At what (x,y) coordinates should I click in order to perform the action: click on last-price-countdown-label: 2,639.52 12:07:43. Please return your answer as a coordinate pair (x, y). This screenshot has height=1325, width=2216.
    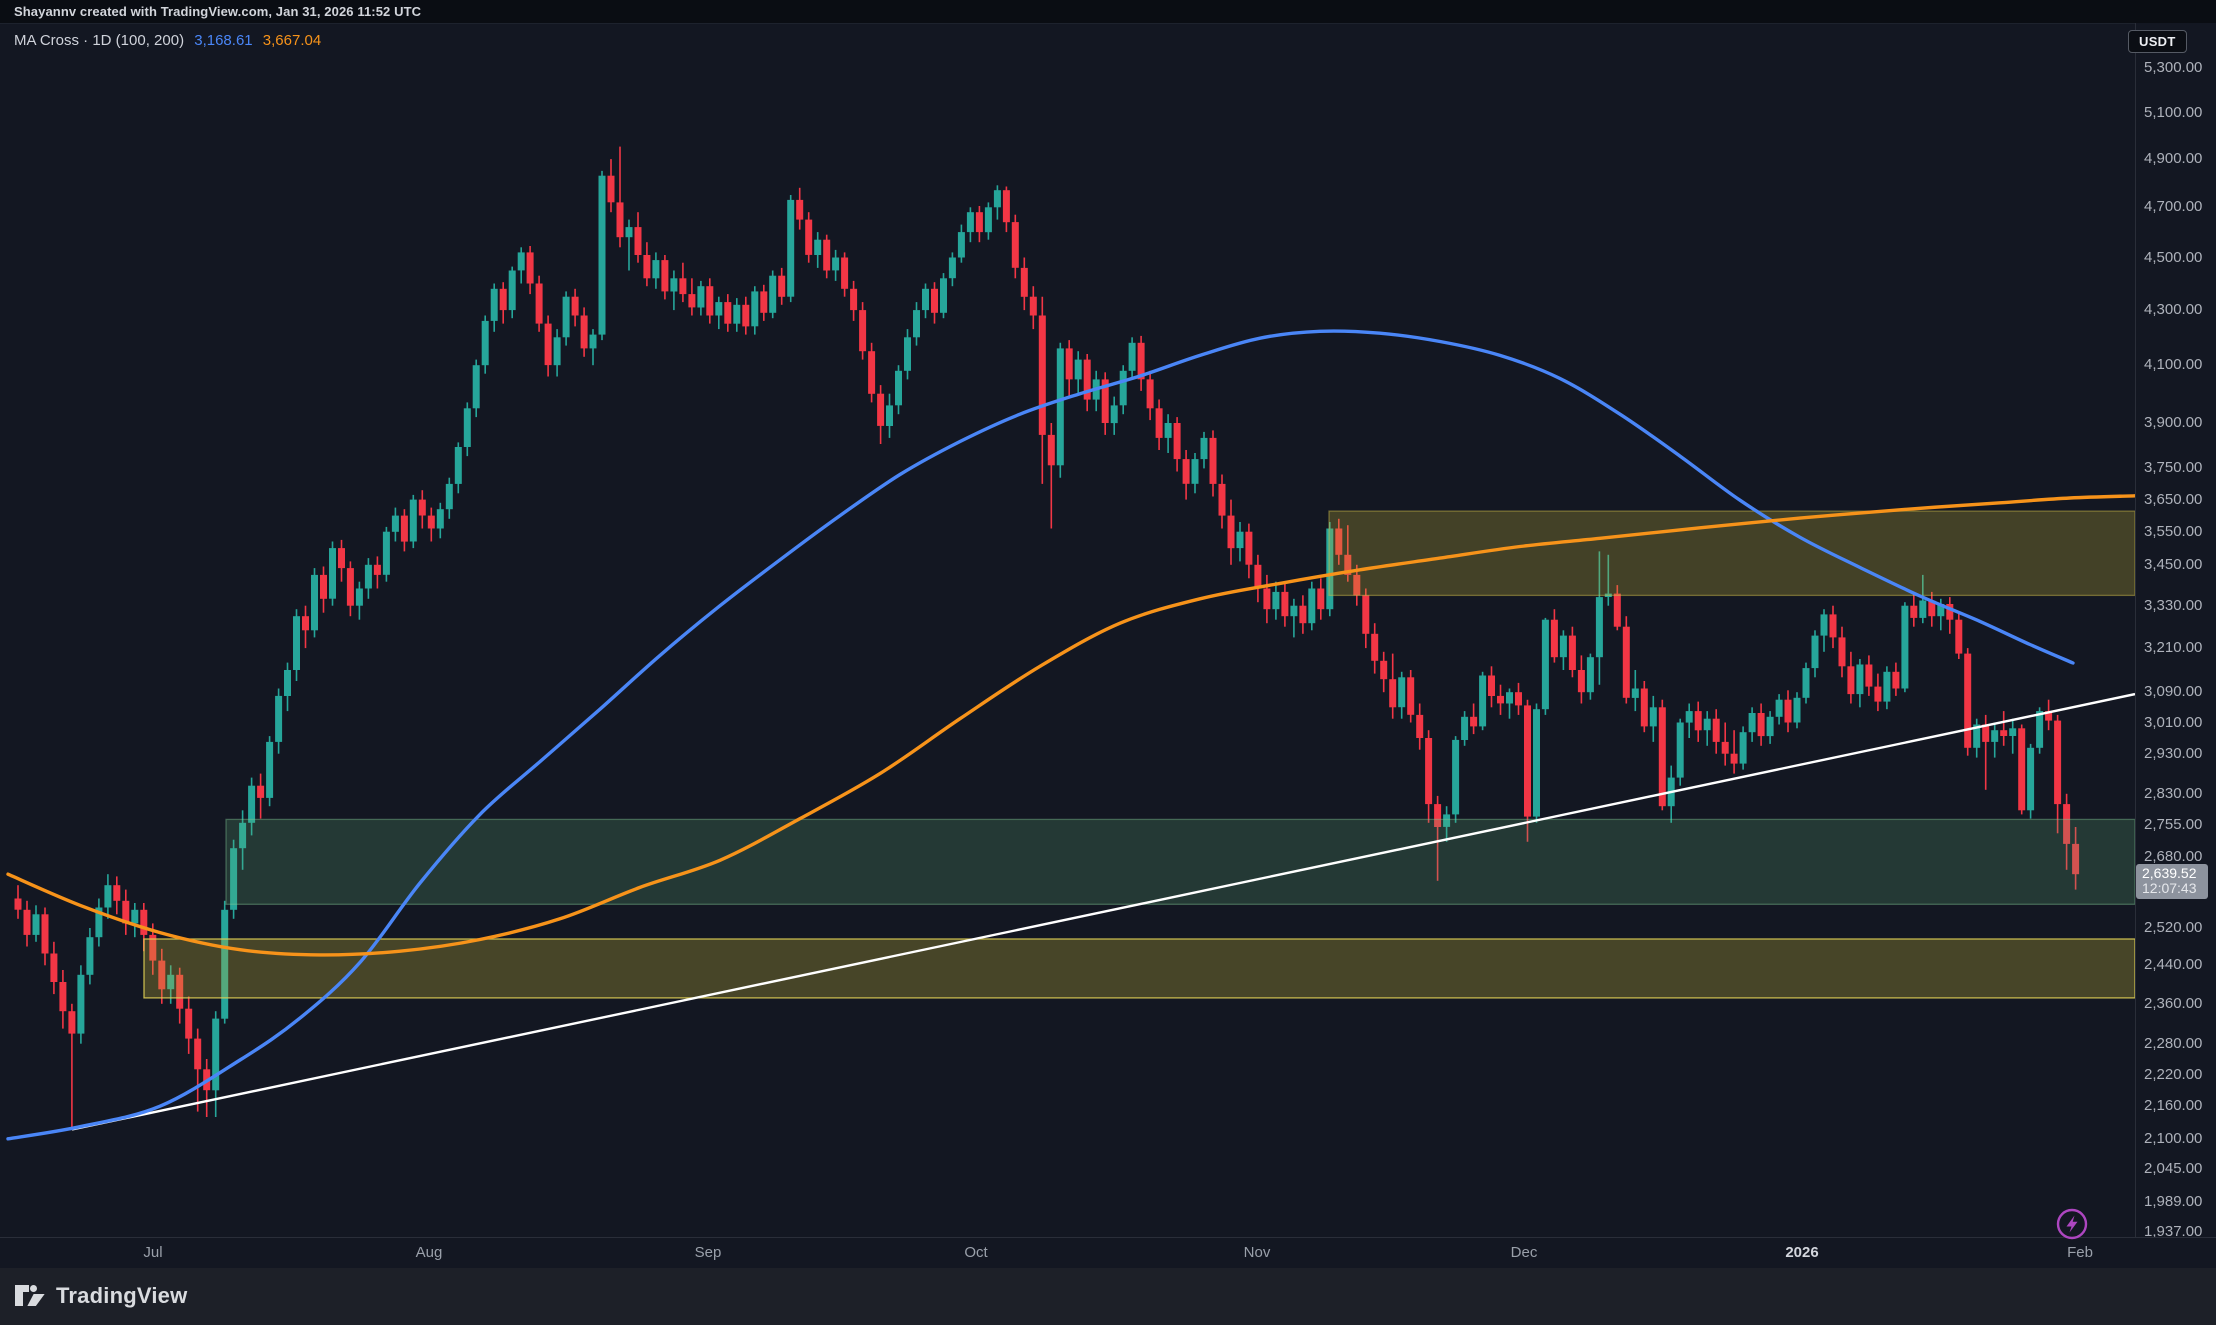
    Looking at the image, I should click on (2172, 882).